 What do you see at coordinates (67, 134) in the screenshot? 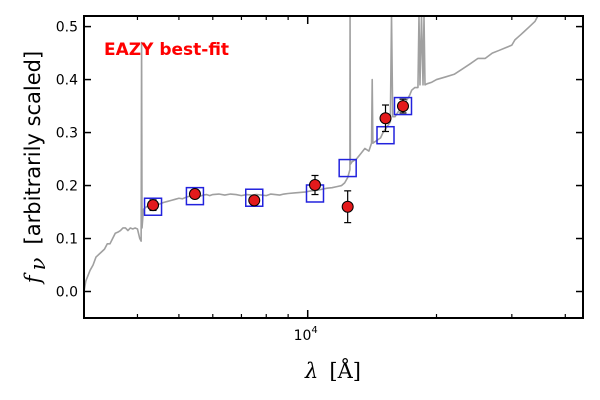
I see `y-tick-label: 0.3` at bounding box center [67, 134].